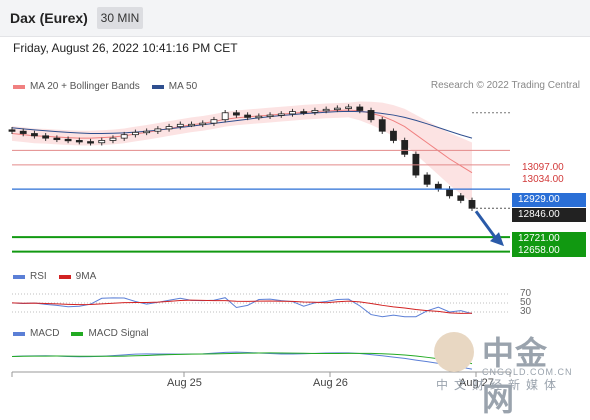 Image resolution: width=590 pixels, height=420 pixels. Describe the element at coordinates (86, 333) in the screenshot. I see `macd-legend: MACD MACD Signal` at that location.